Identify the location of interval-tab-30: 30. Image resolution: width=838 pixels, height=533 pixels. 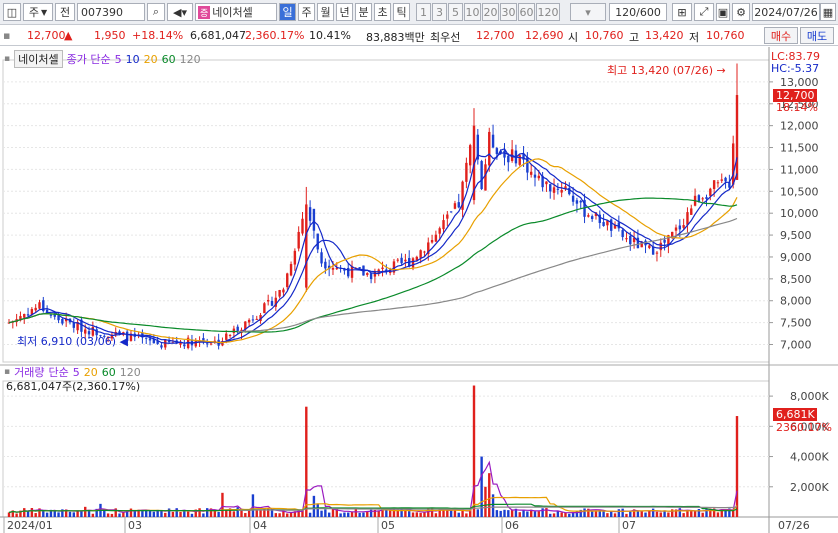
(508, 12).